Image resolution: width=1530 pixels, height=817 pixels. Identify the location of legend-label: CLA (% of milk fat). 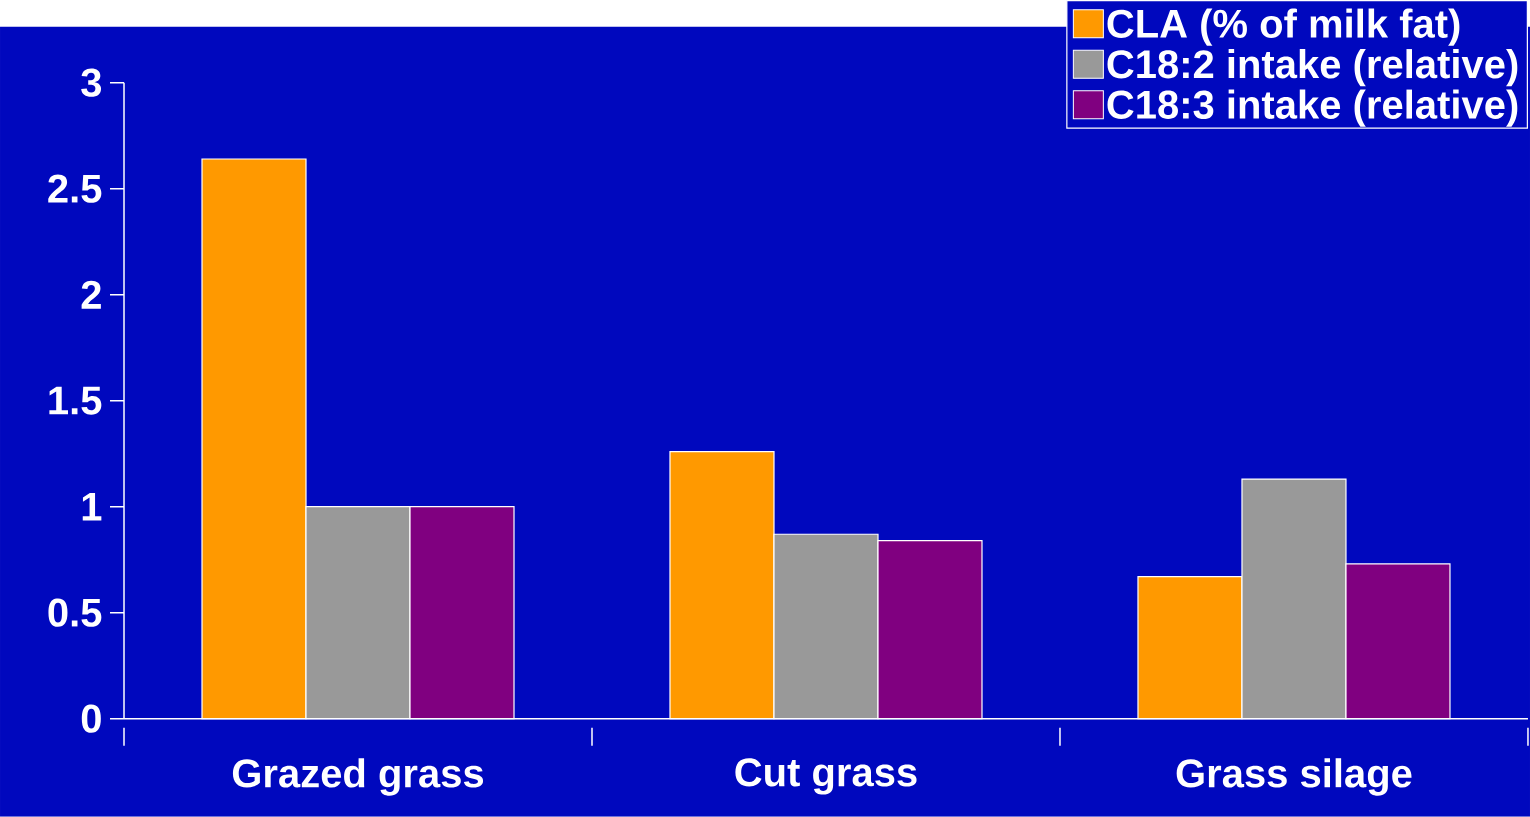
(1283, 27).